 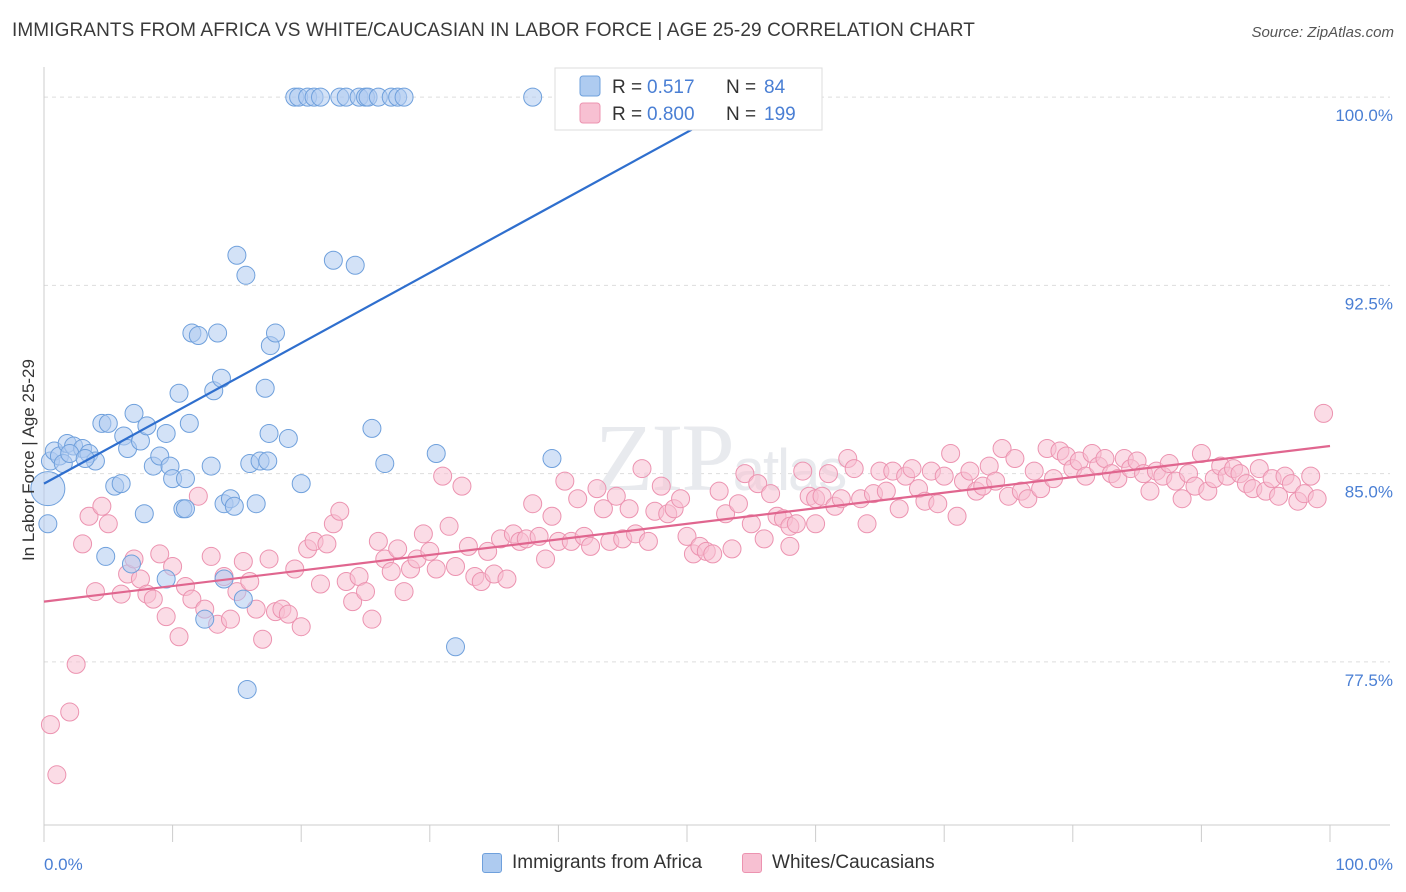 I want to click on legend-n-label: N =, so click(x=741, y=114).